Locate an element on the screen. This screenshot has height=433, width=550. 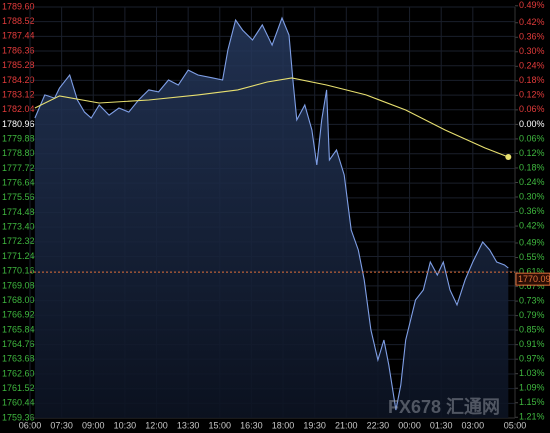
y-tick-label: 1760.44 is located at coordinates (18, 403).